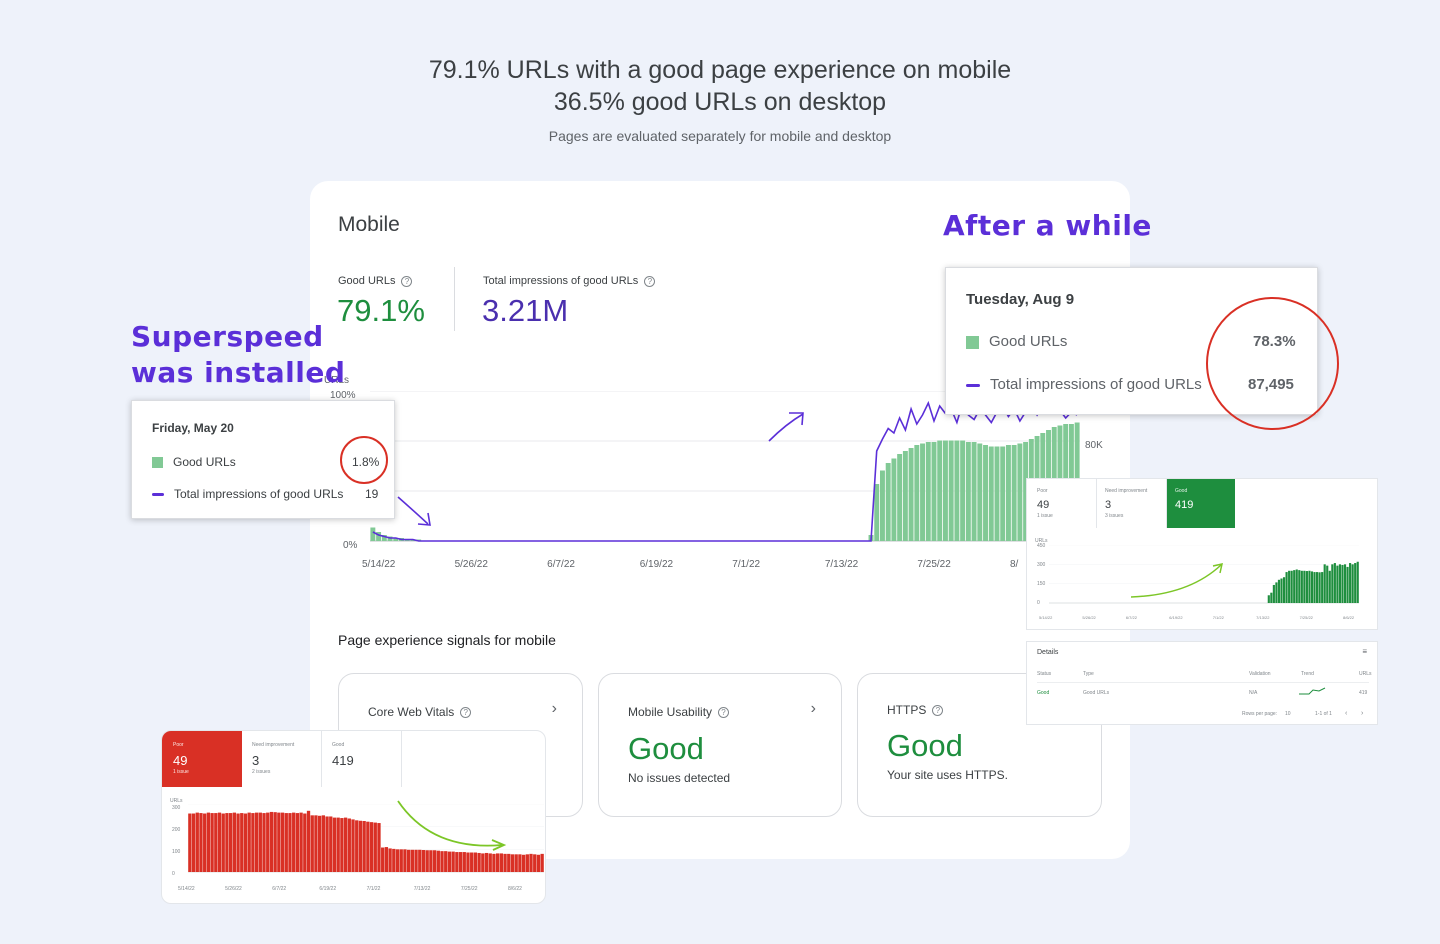  What do you see at coordinates (1204, 574) in the screenshot?
I see `mini-good-chart` at bounding box center [1204, 574].